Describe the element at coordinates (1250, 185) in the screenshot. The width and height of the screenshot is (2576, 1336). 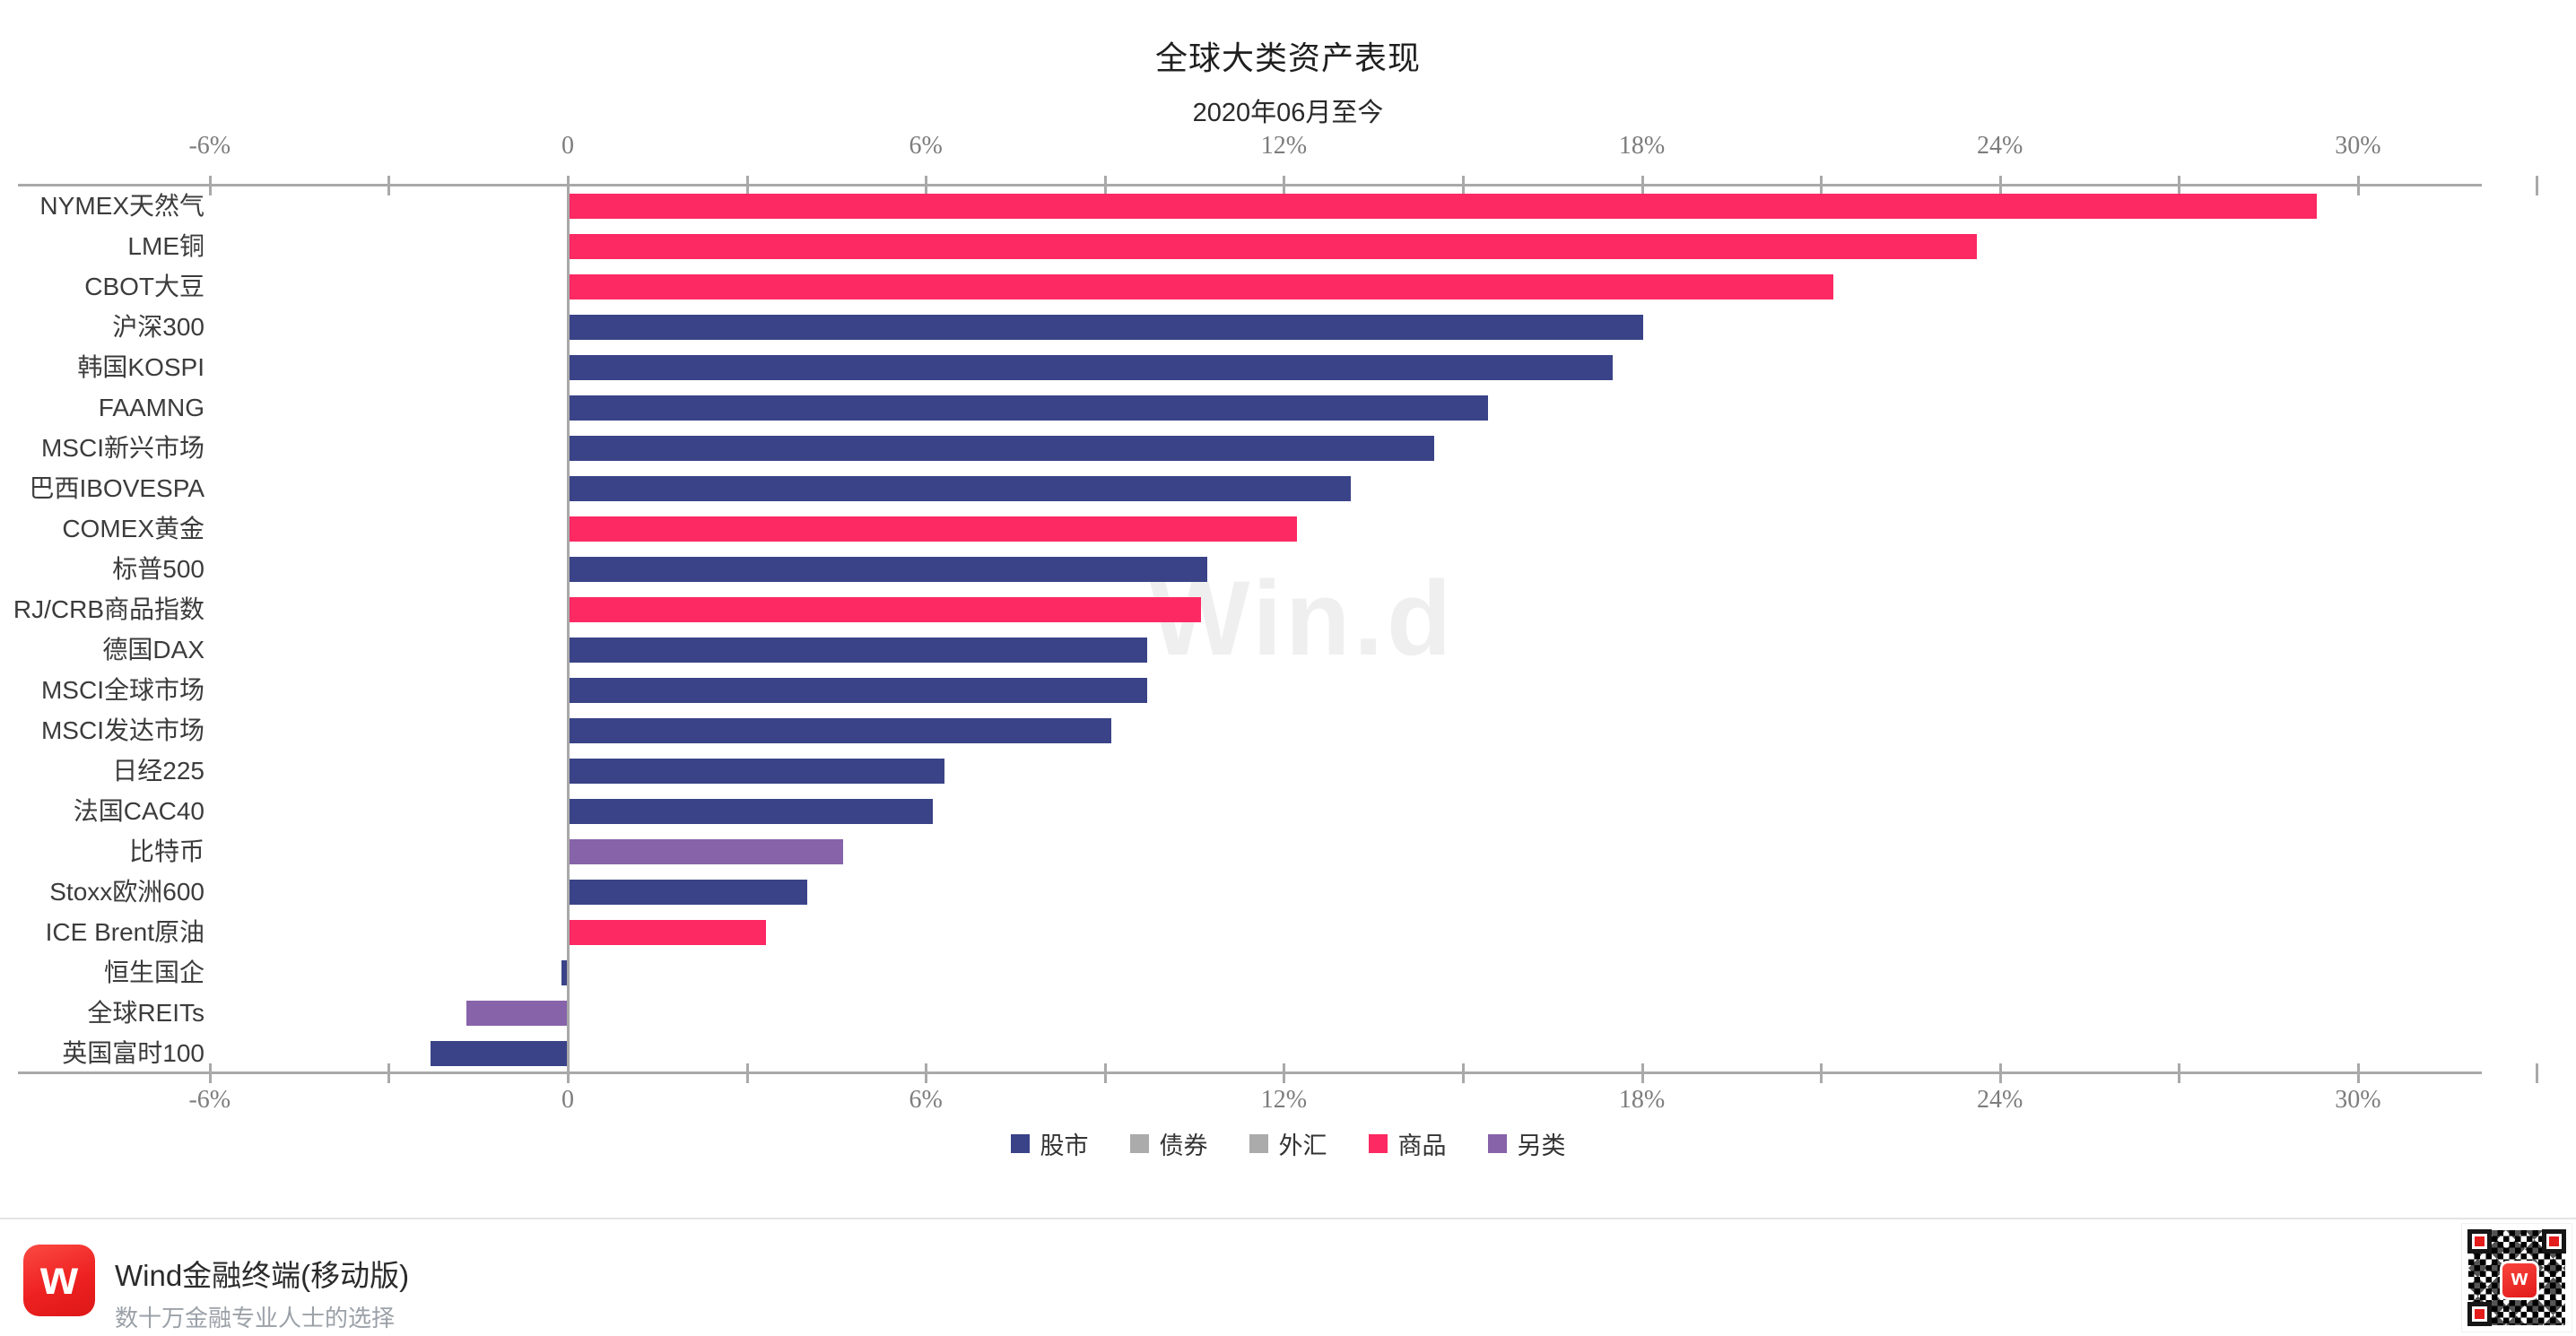
I see `top-axis-line` at that location.